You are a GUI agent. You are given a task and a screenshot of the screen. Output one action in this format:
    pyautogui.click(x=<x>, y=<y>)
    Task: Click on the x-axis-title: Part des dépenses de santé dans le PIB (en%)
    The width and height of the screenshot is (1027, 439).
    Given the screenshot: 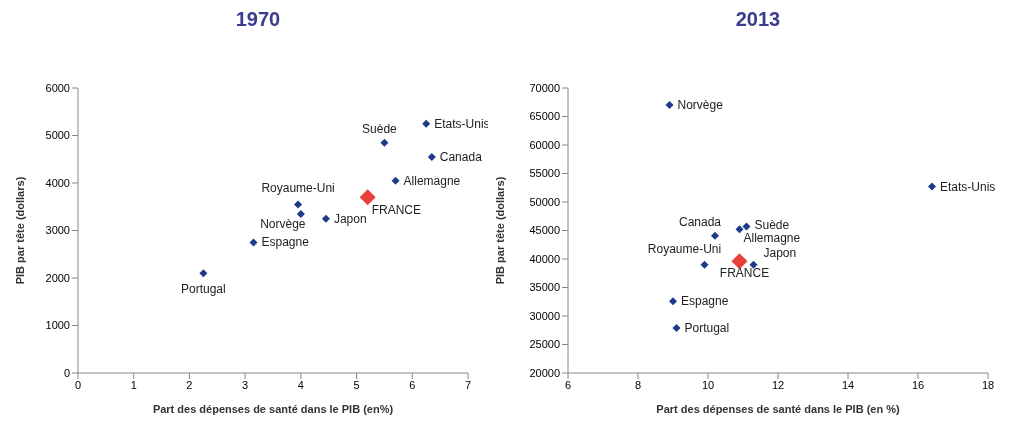 What is the action you would take?
    pyautogui.click(x=273, y=409)
    